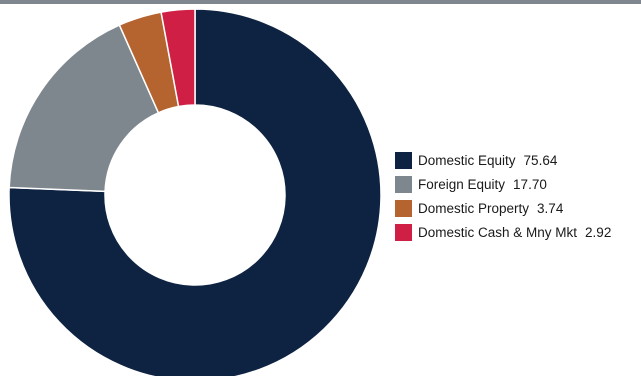 The width and height of the screenshot is (641, 376). I want to click on legend-swatch-domestic-cash, so click(403, 232).